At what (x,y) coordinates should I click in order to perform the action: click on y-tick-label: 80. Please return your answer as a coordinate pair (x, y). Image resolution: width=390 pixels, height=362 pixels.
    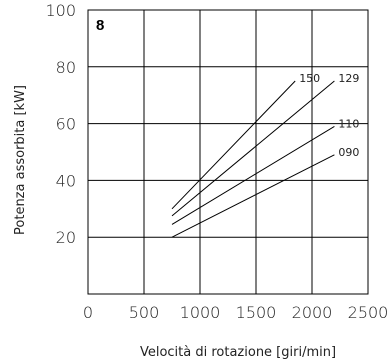
    Looking at the image, I should click on (66, 67).